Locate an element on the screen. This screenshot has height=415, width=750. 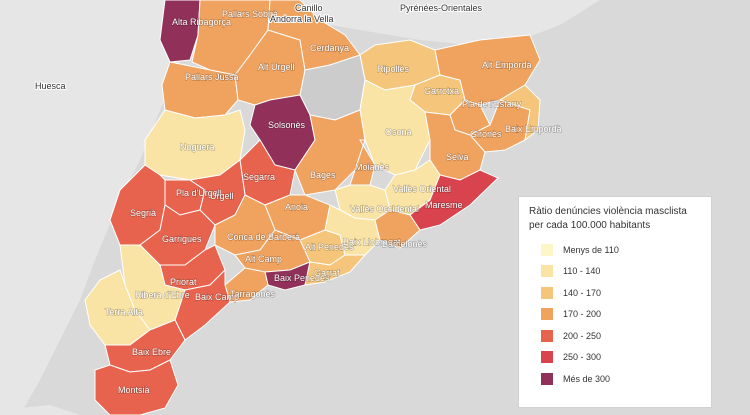
label-alt-urgell: Alt Urgell is located at coordinates (276, 67).